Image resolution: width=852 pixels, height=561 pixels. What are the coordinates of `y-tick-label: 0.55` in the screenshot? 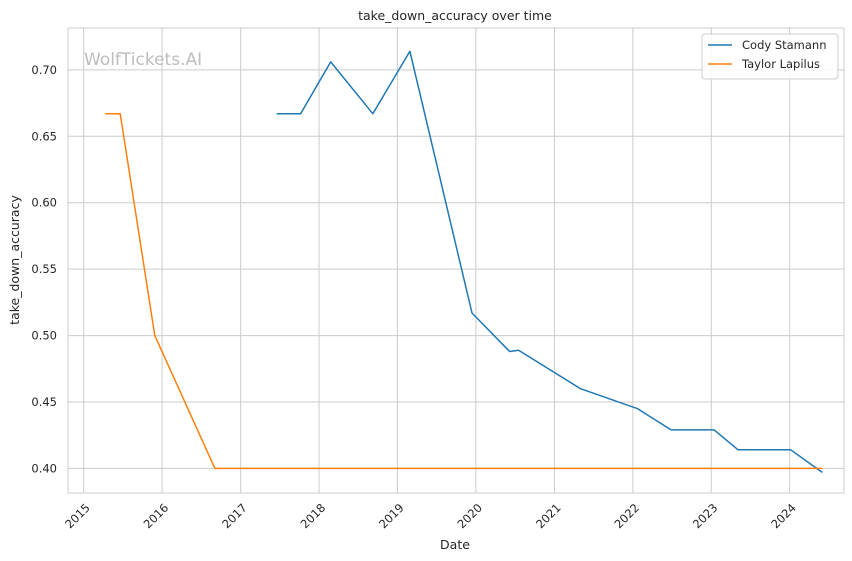 It's located at (44, 269).